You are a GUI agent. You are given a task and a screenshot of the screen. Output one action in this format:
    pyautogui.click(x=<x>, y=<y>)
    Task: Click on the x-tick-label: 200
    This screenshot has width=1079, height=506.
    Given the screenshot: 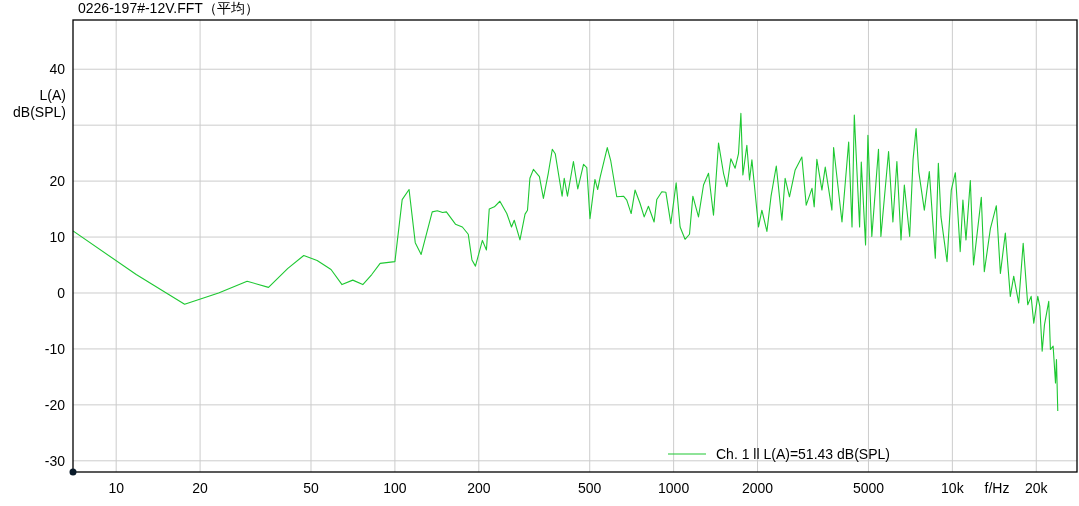 What is the action you would take?
    pyautogui.click(x=479, y=488)
    